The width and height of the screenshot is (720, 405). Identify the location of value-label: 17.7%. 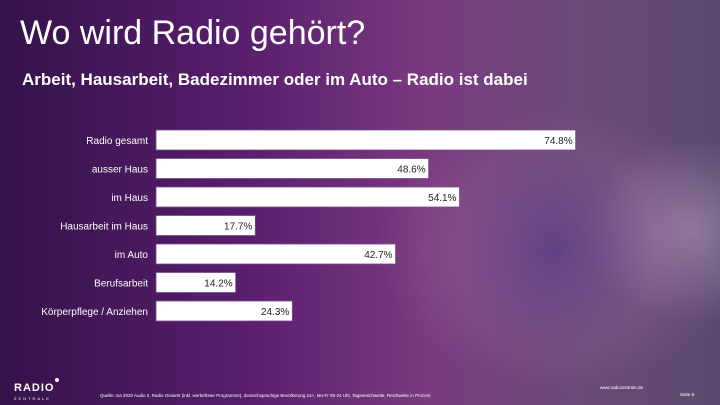
(238, 227).